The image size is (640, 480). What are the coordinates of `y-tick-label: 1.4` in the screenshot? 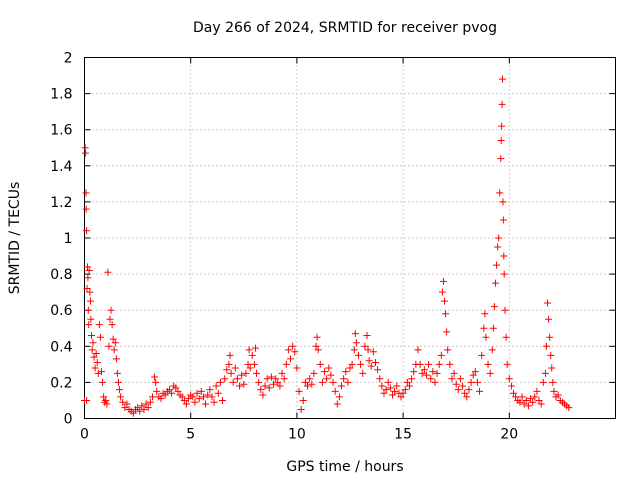 It's located at (61, 167).